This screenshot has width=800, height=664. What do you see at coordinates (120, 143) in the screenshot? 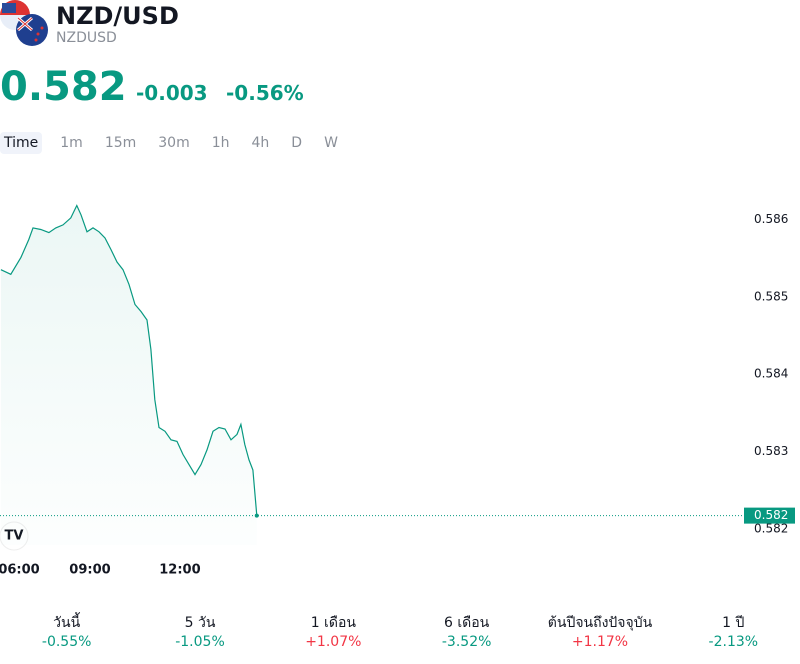
I see `timeframe-tab: 15m` at bounding box center [120, 143].